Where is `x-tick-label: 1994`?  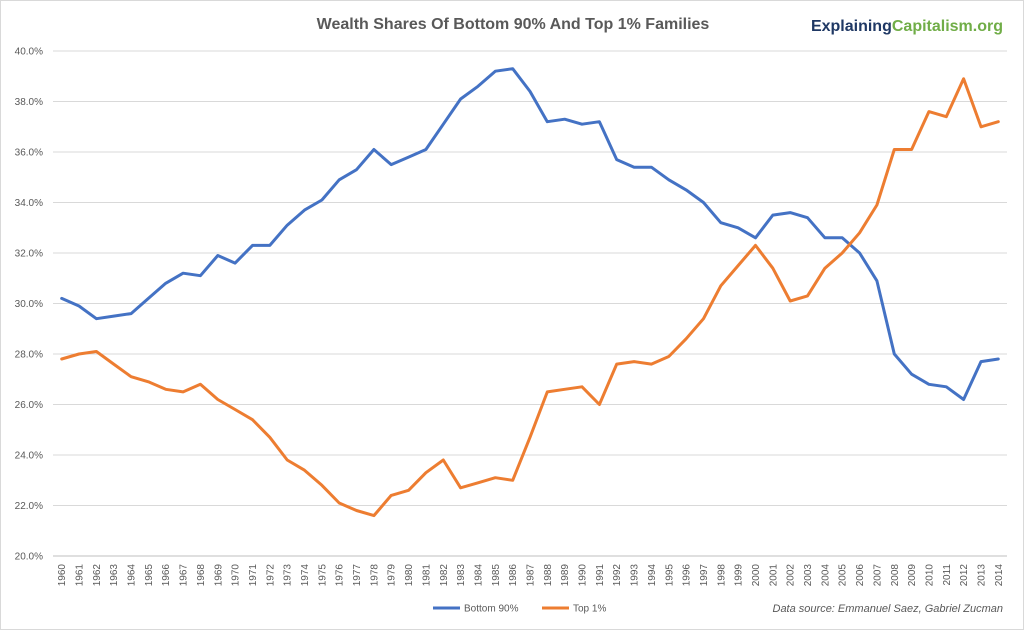
x-tick-label: 1994 is located at coordinates (652, 575).